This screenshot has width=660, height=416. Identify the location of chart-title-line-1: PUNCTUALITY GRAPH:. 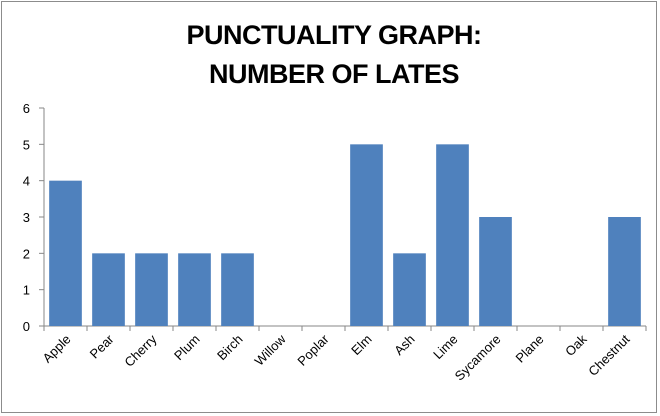
(333, 35).